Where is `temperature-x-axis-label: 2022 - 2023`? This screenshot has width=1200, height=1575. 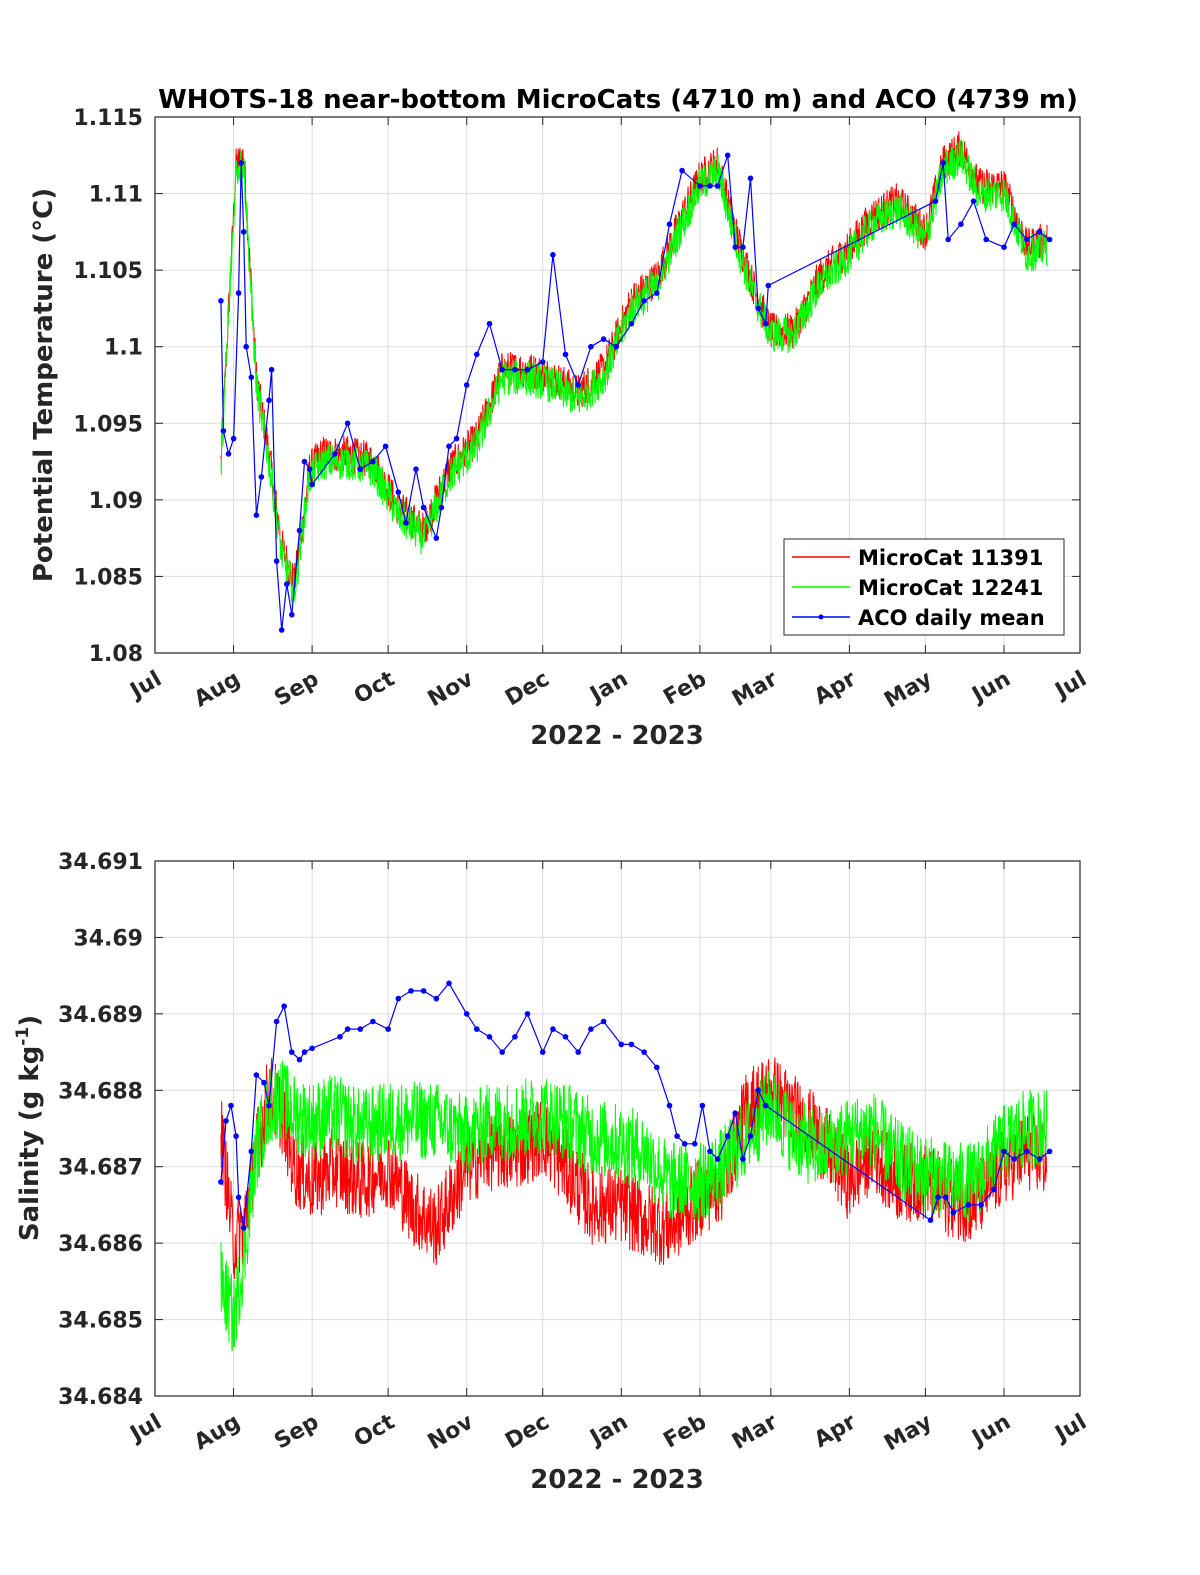 temperature-x-axis-label: 2022 - 2023 is located at coordinates (617, 736).